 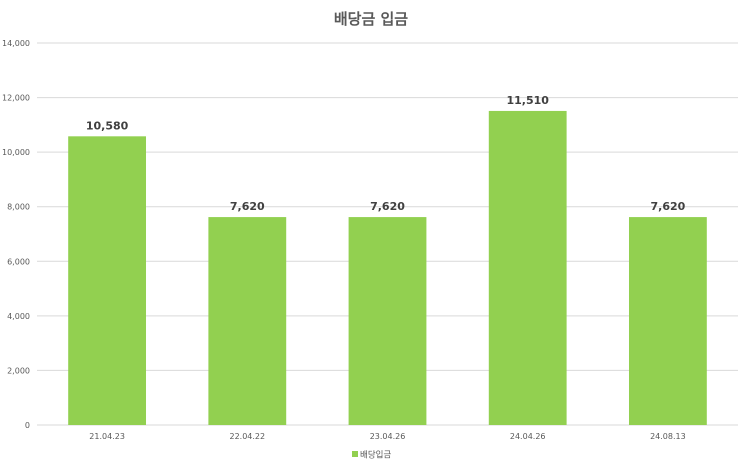 I want to click on y-tick-label: 14,000, so click(x=16, y=43).